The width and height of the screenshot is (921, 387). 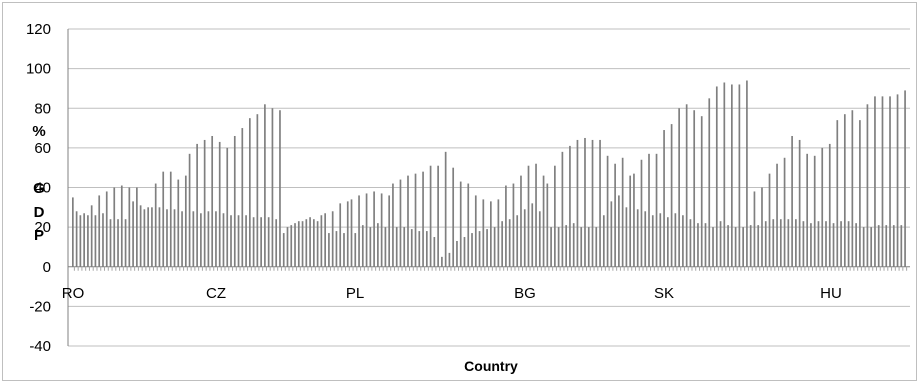 I want to click on x-axis-title: Country, so click(x=491, y=366).